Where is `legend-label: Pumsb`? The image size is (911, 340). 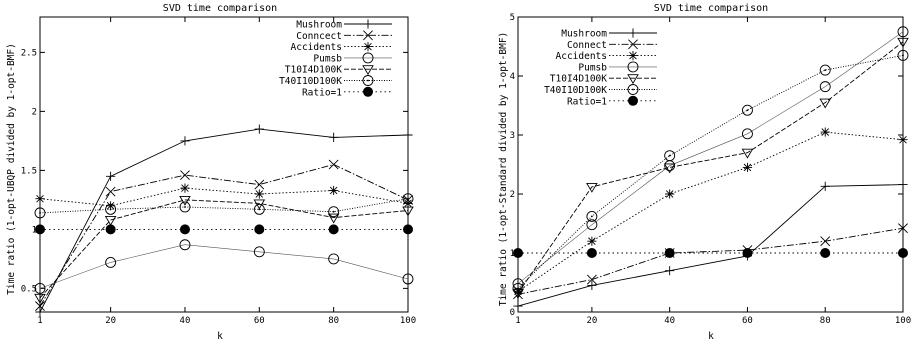 legend-label: Pumsb is located at coordinates (327, 58).